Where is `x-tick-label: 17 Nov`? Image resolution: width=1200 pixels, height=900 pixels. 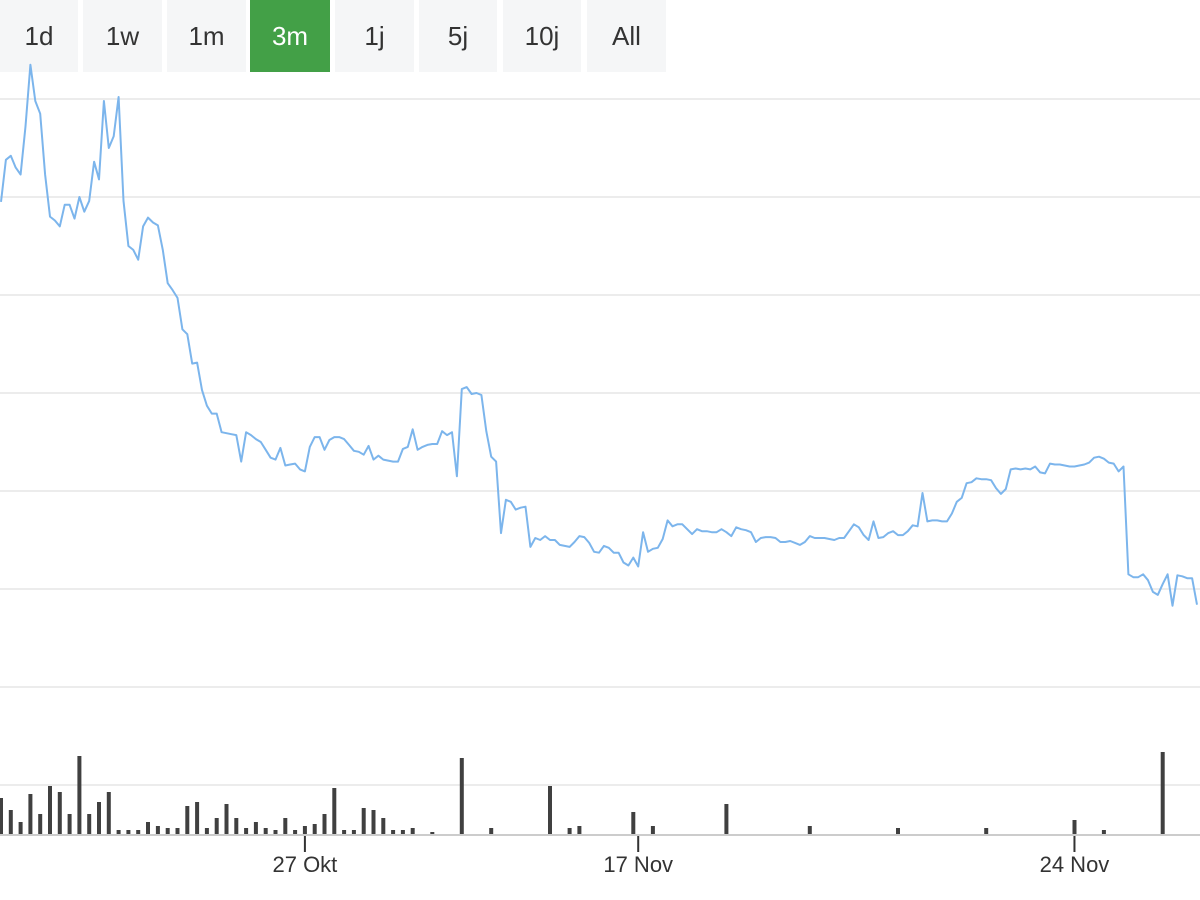
x-tick-label: 17 Nov is located at coordinates (638, 864).